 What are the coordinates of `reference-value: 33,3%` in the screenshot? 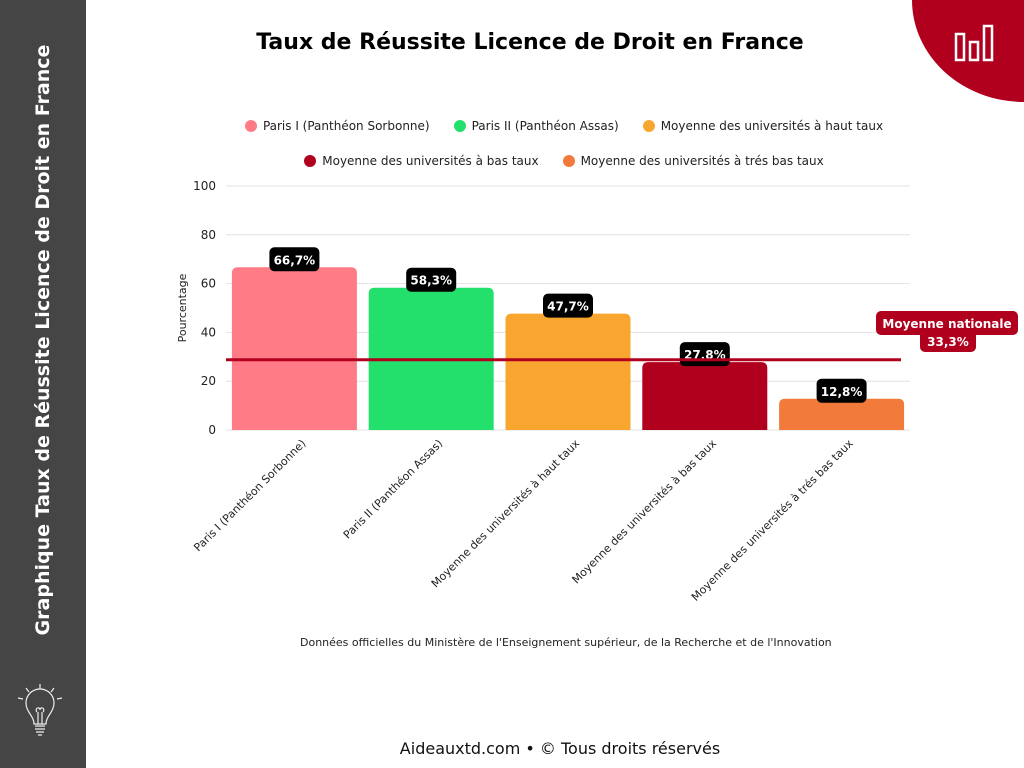 It's located at (948, 342).